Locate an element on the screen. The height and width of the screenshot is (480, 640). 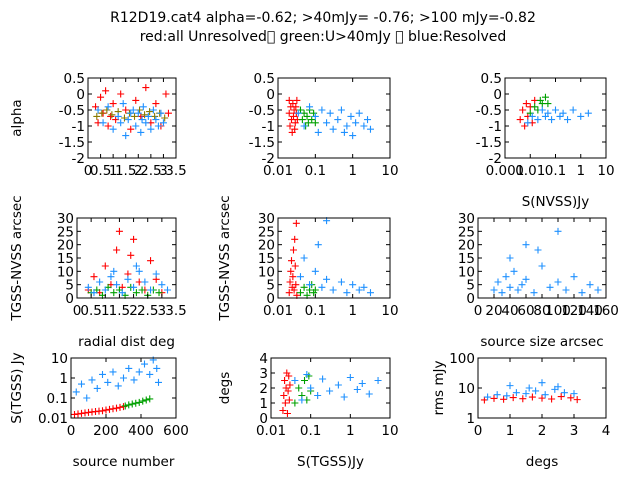
y-tick-label: -1 is located at coordinates (268, 127).